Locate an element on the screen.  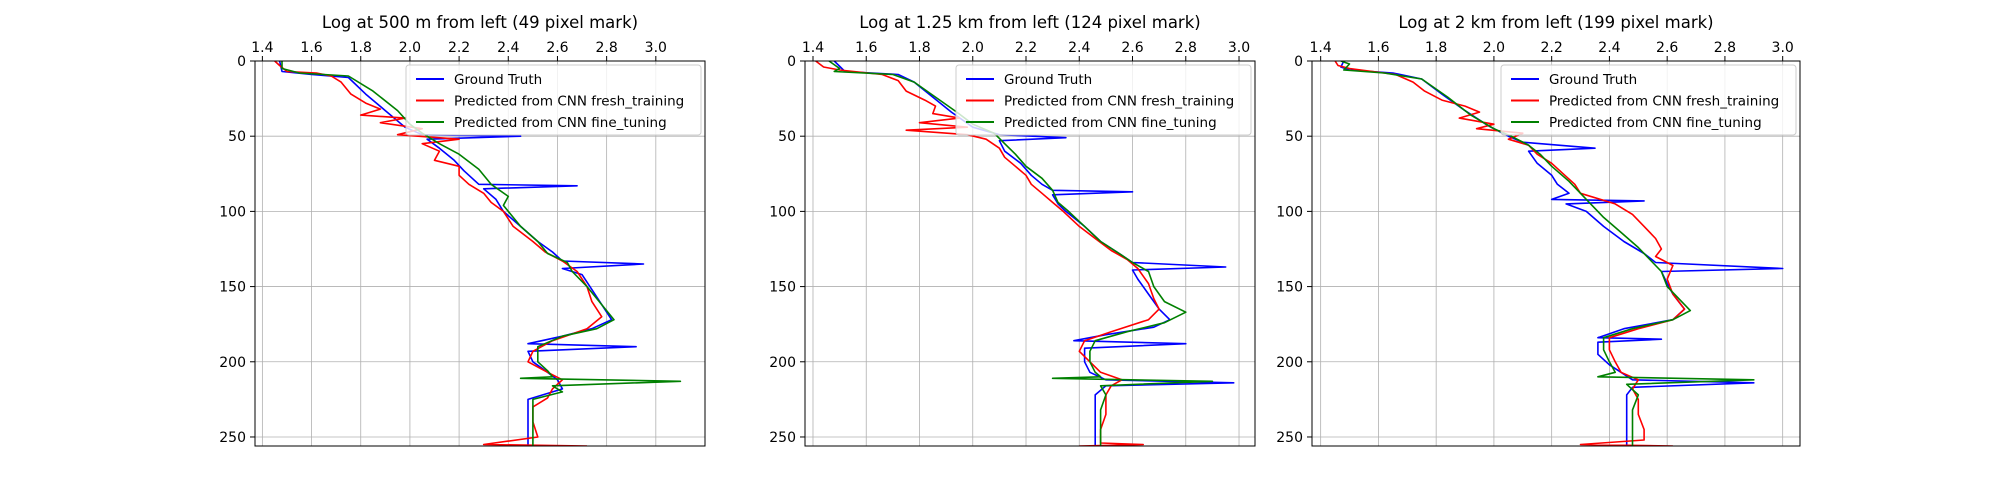
chart-title: Log at 2 km from left (199 pixel mark) is located at coordinates (1555, 22).